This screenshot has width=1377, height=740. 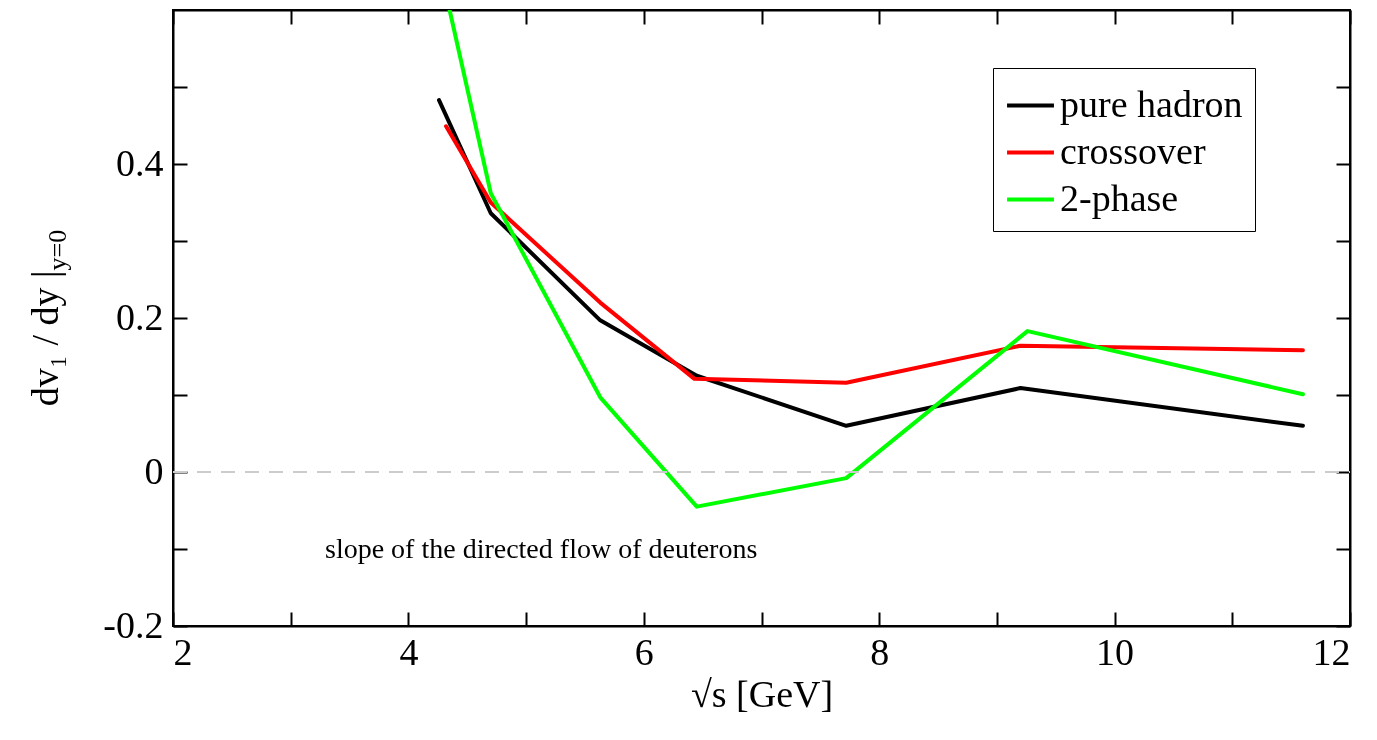 What do you see at coordinates (183, 651) in the screenshot?
I see `x-tick-label: 2` at bounding box center [183, 651].